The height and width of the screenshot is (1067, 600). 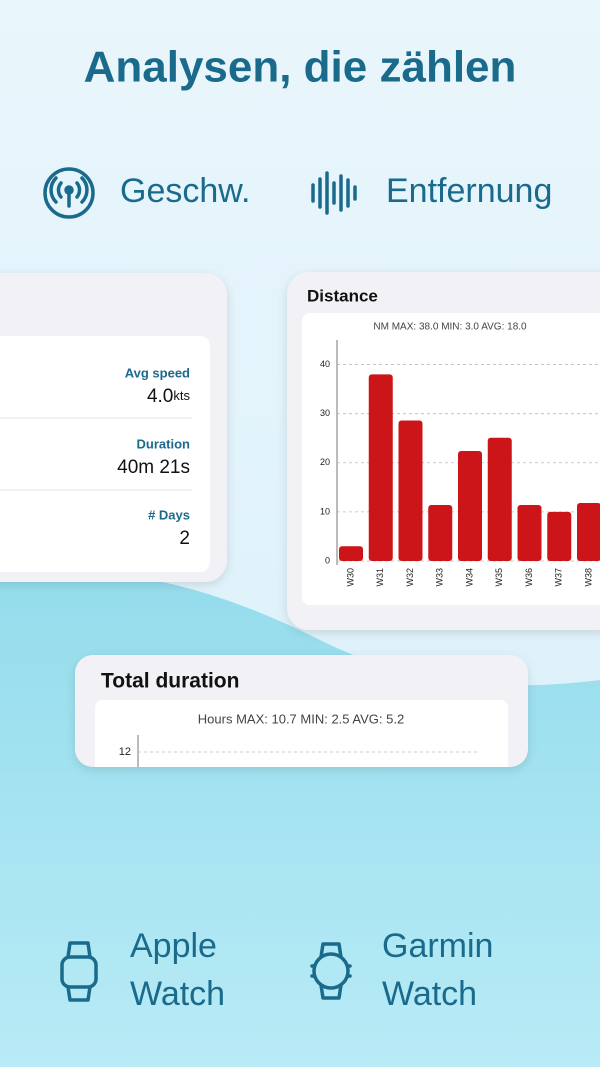 What do you see at coordinates (450, 327) in the screenshot?
I see `chart-subtitle: NM MAX: 38.0 MIN: 3.0 AVG: 18.0` at bounding box center [450, 327].